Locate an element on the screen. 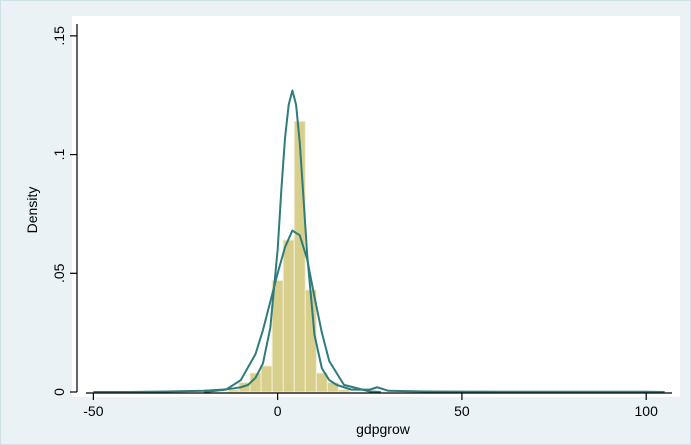 The height and width of the screenshot is (445, 691). x-tick-label: -50 is located at coordinates (93, 411).